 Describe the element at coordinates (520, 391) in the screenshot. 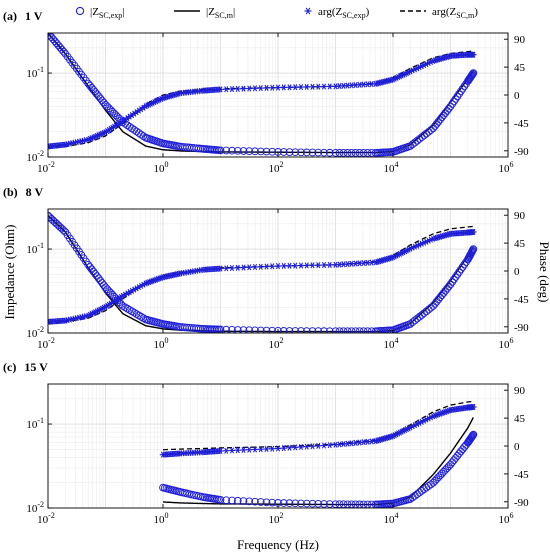

I see `y-right-tick-label: 90` at that location.